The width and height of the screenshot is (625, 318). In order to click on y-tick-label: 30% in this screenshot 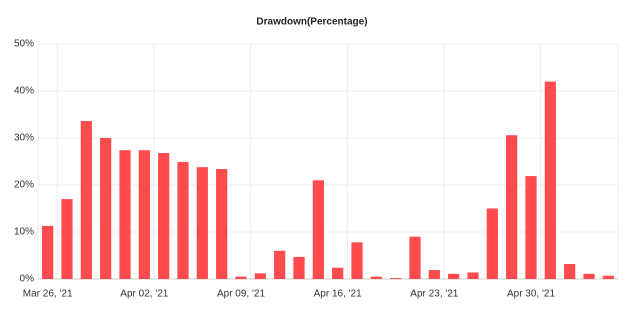, I will do `click(24, 138)`.